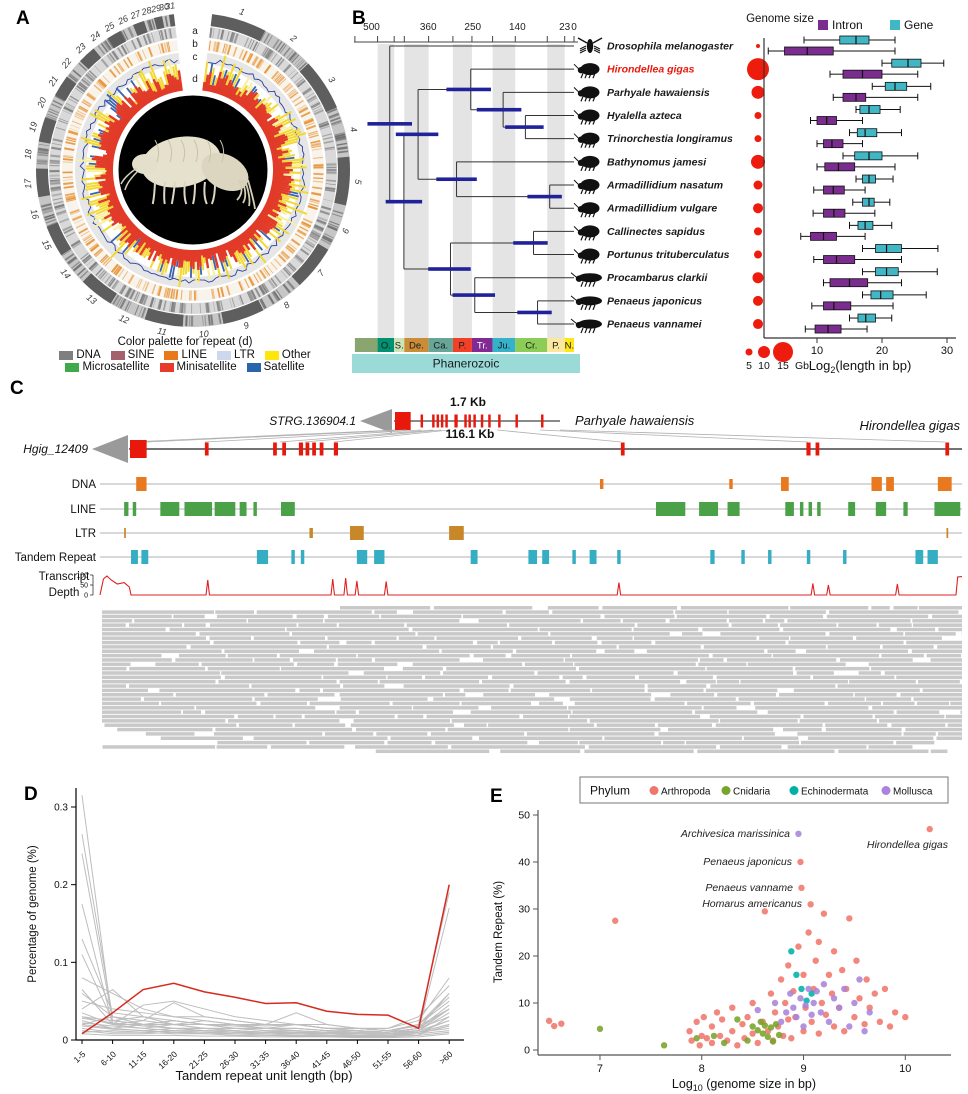 The image size is (968, 1094). Describe the element at coordinates (359, 18) in the screenshot. I see `panel-b-label: B` at that location.